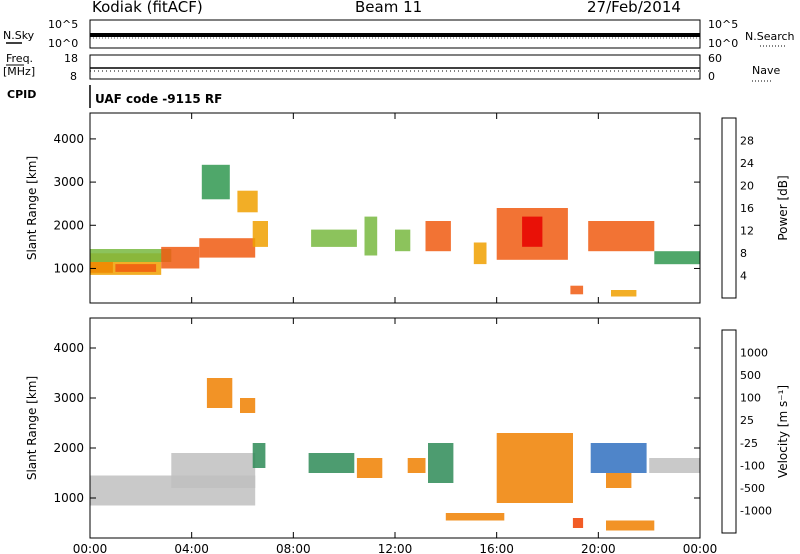 This screenshot has width=800, height=554. What do you see at coordinates (159, 99) in the screenshot?
I see `cpid-text: UAF code -9115 RF` at bounding box center [159, 99].